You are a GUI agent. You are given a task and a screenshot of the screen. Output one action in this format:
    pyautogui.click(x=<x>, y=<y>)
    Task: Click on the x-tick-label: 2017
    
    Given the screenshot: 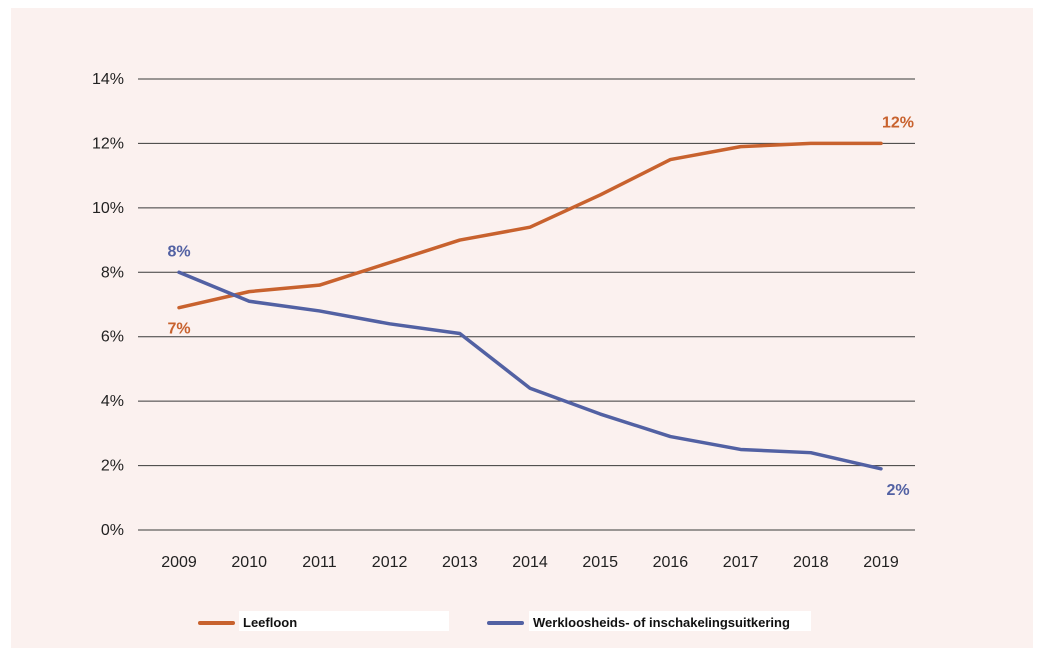 What is the action you would take?
    pyautogui.click(x=741, y=562)
    